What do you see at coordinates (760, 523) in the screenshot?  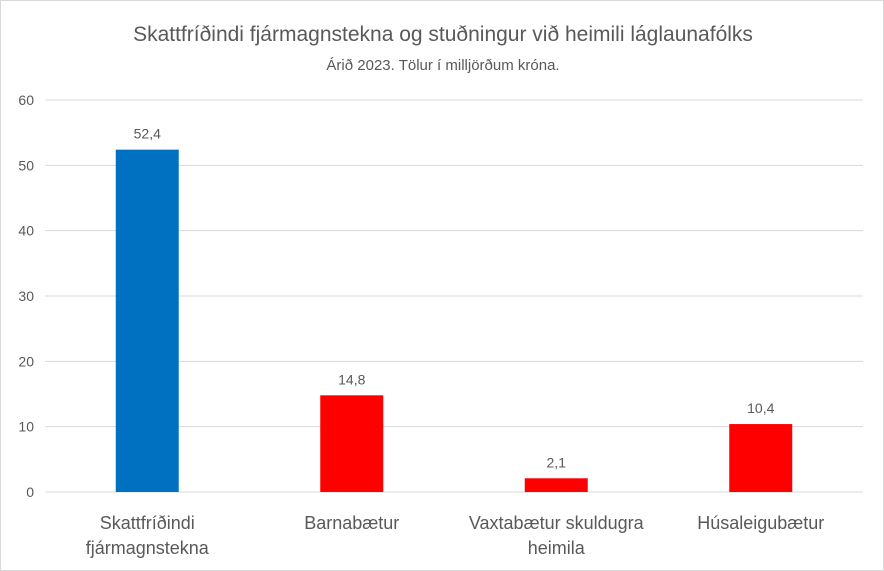 I see `x-tick-label: Húsaleigubætur` at bounding box center [760, 523].